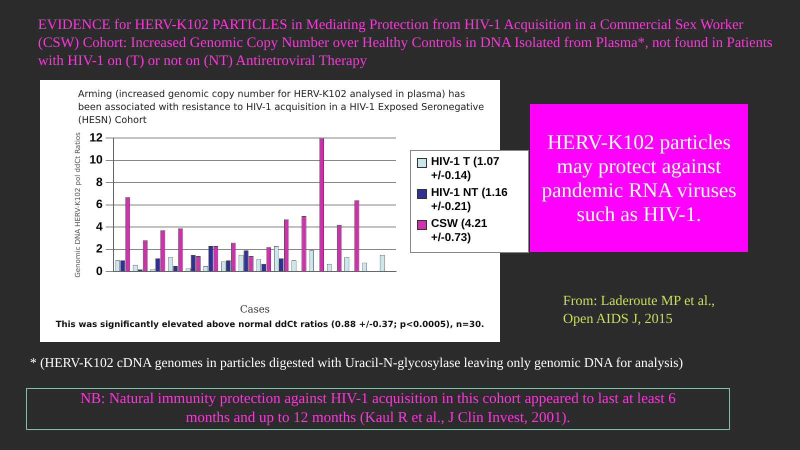 This screenshot has height=450, width=800. I want to click on y-tick-label: 12, so click(96, 137).